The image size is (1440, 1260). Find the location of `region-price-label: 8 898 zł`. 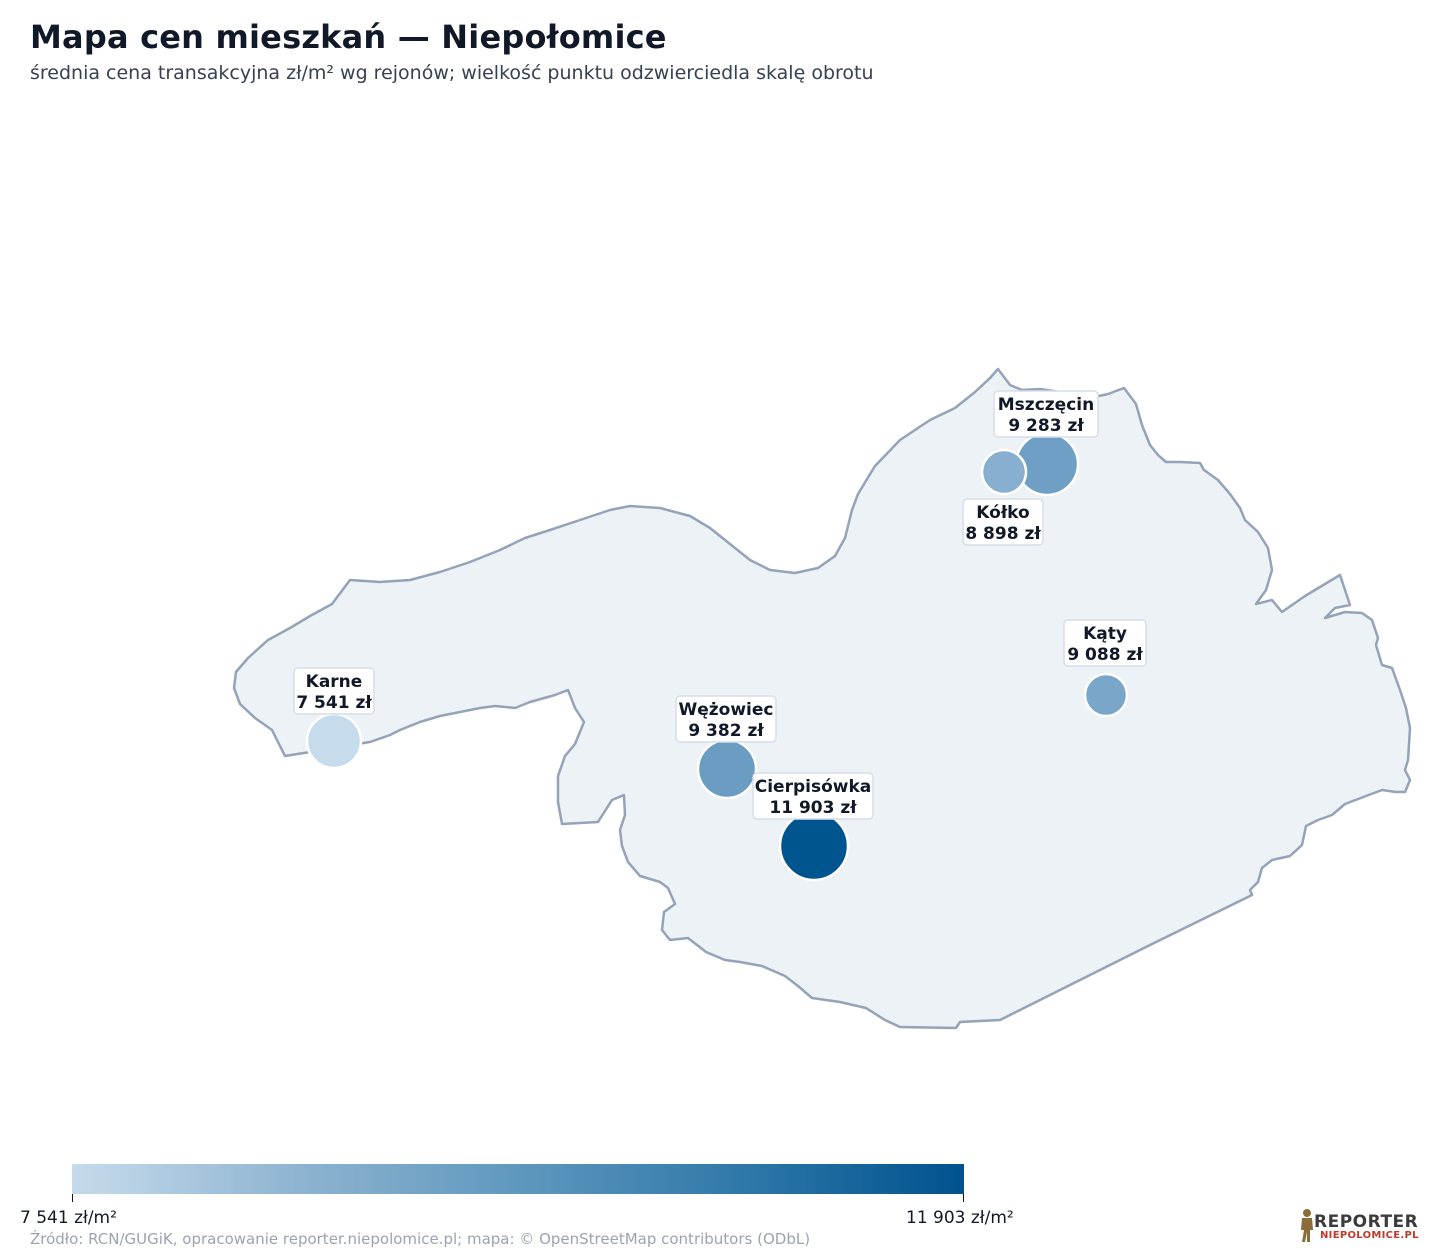

region-price-label: 8 898 zł is located at coordinates (1003, 534).